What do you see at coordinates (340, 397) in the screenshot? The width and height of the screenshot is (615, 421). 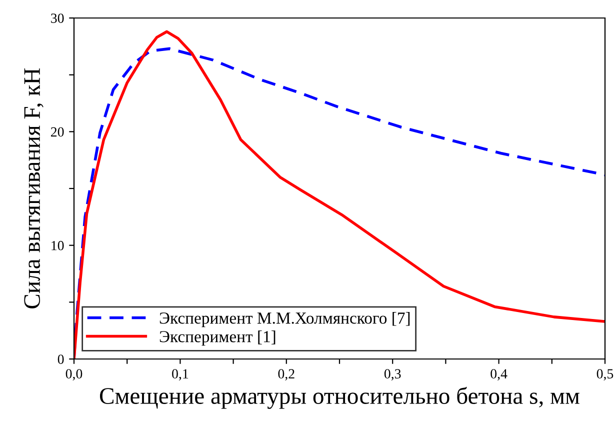 I see `x-axis-title: Смещение арматуры относительно бетона s, мм` at bounding box center [340, 397].